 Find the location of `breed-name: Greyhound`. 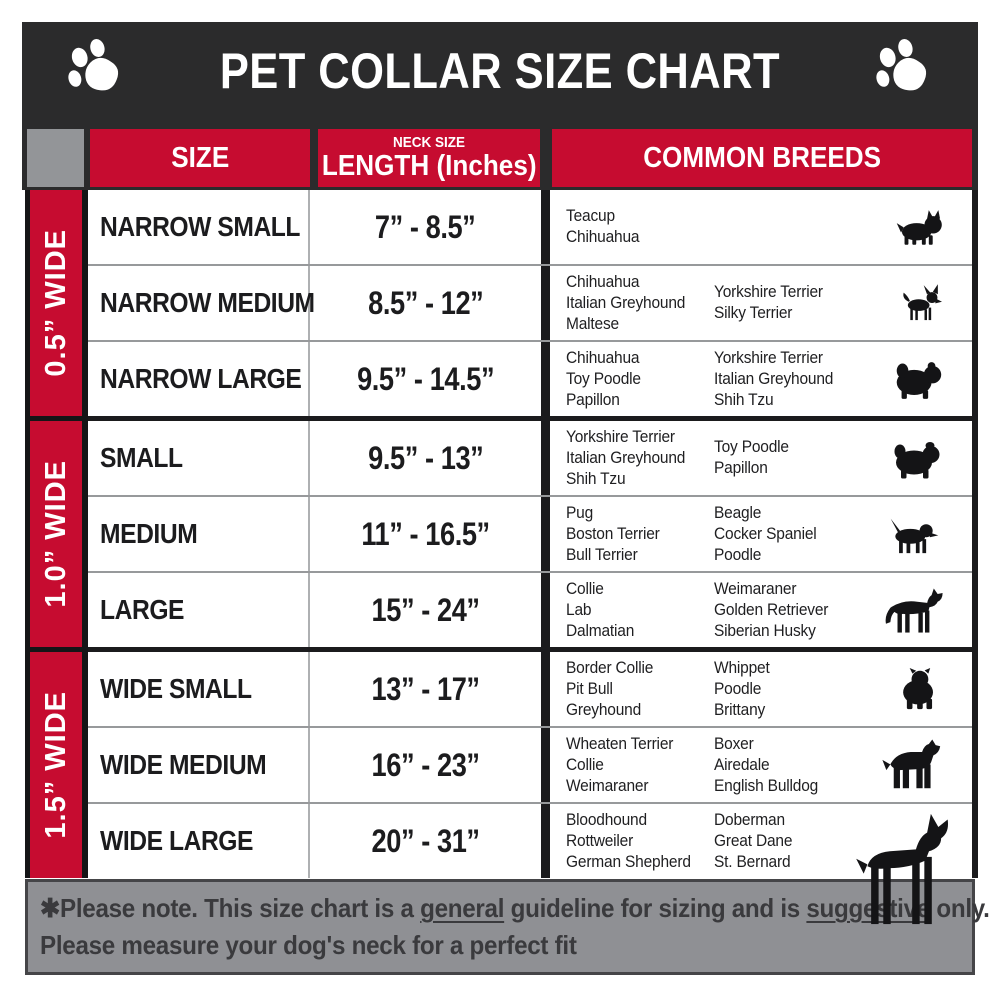

breed-name: Greyhound is located at coordinates (604, 709).